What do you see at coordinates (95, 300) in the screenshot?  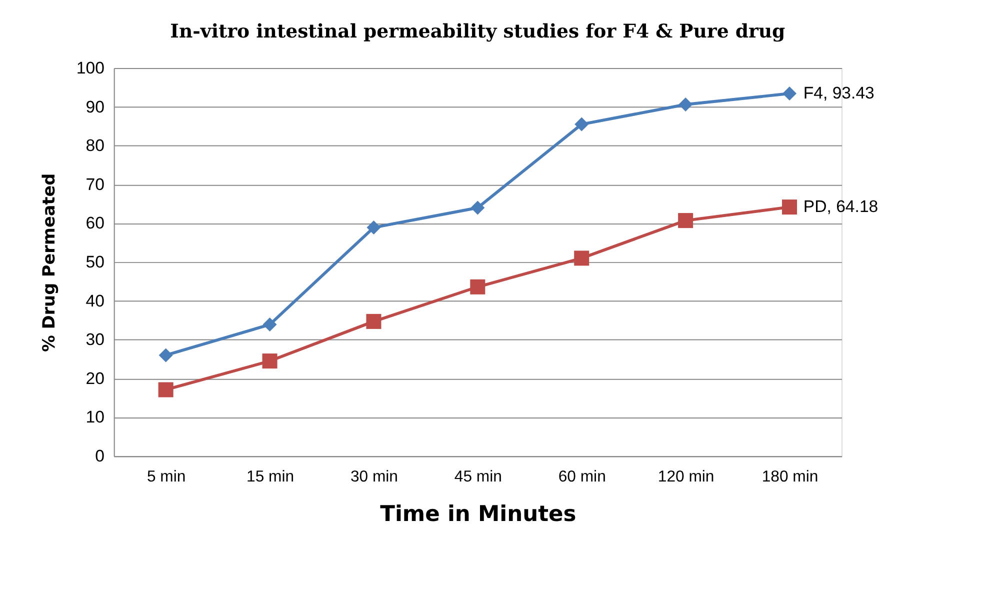 I see `y-tick-label: 40` at bounding box center [95, 300].